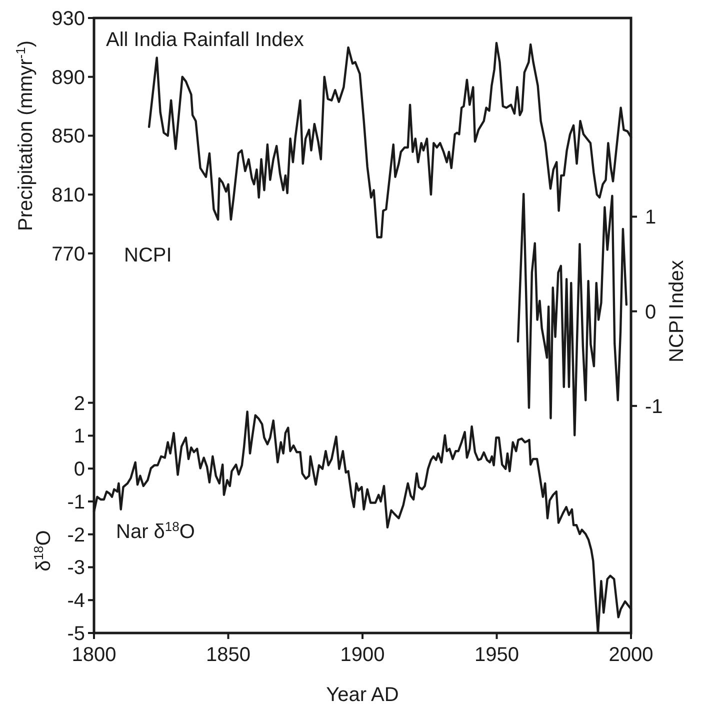 The width and height of the screenshot is (702, 717). I want to click on y-tick-label: 770, so click(68, 254).